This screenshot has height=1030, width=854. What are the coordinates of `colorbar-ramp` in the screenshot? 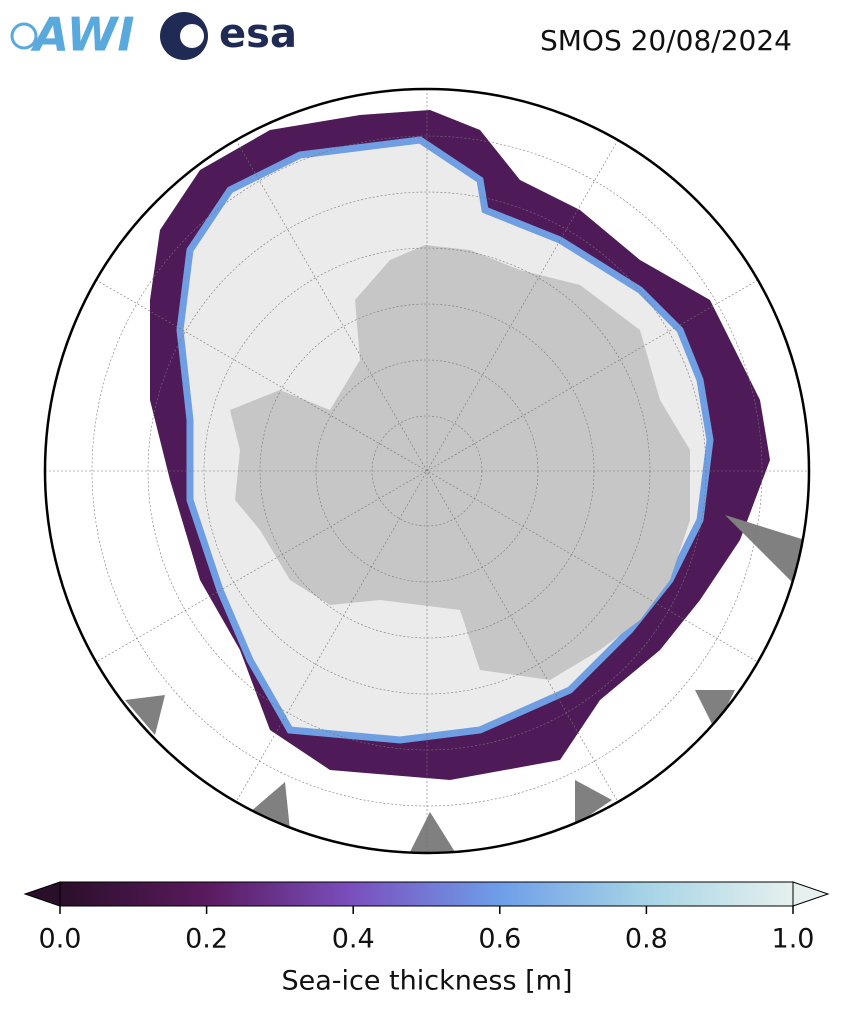 It's located at (426, 894).